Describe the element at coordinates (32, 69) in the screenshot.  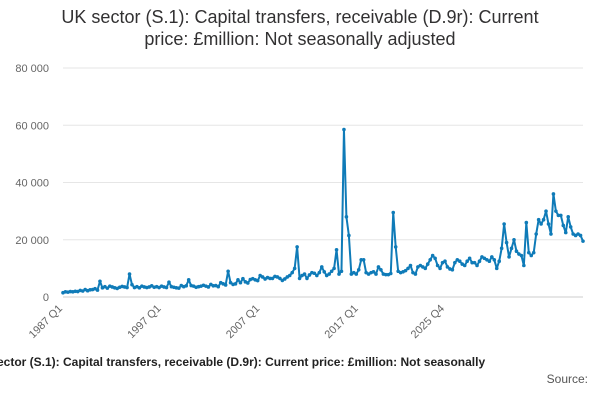
I see `y-tick-label: 80 000` at that location.